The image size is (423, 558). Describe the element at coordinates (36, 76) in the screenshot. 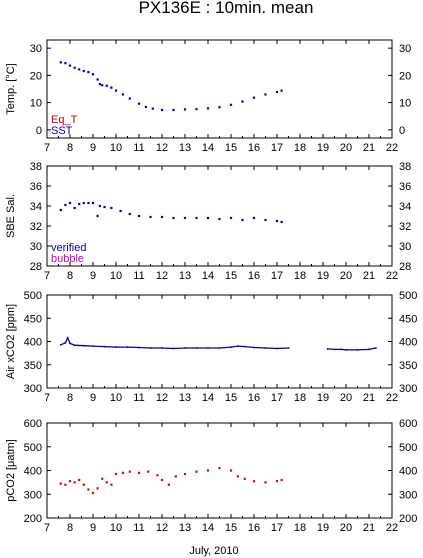

I see `y-tick-label-left: 20` at that location.